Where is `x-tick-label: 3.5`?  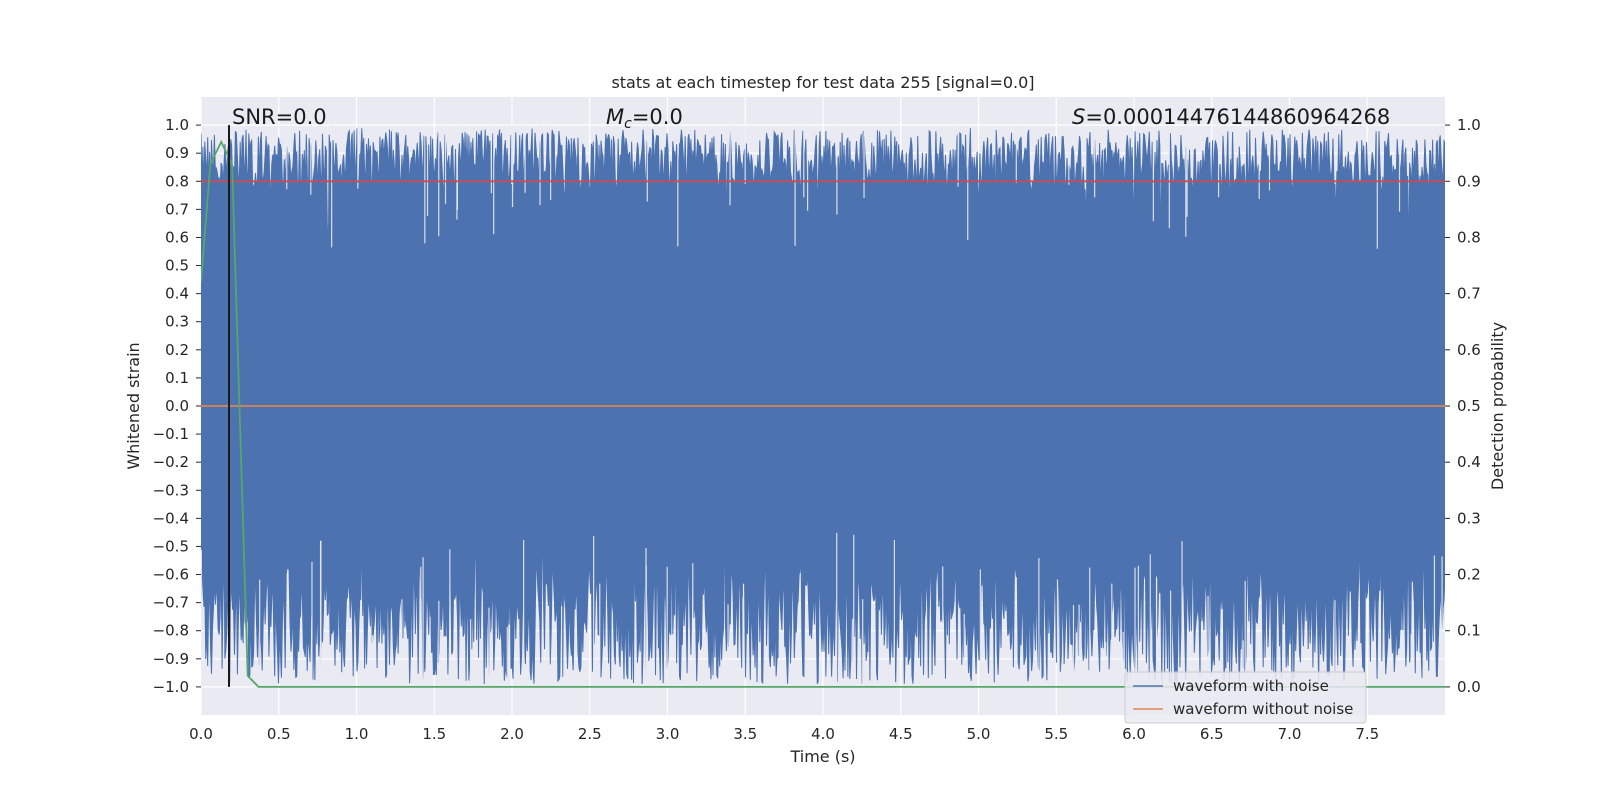
x-tick-label: 3.5 is located at coordinates (745, 734).